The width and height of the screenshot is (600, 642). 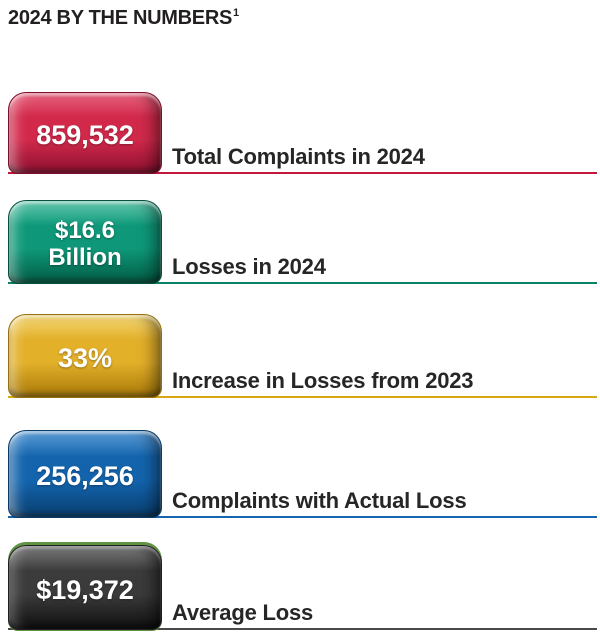 I want to click on stat-pill-total-complaints: 859,532, so click(x=85, y=133).